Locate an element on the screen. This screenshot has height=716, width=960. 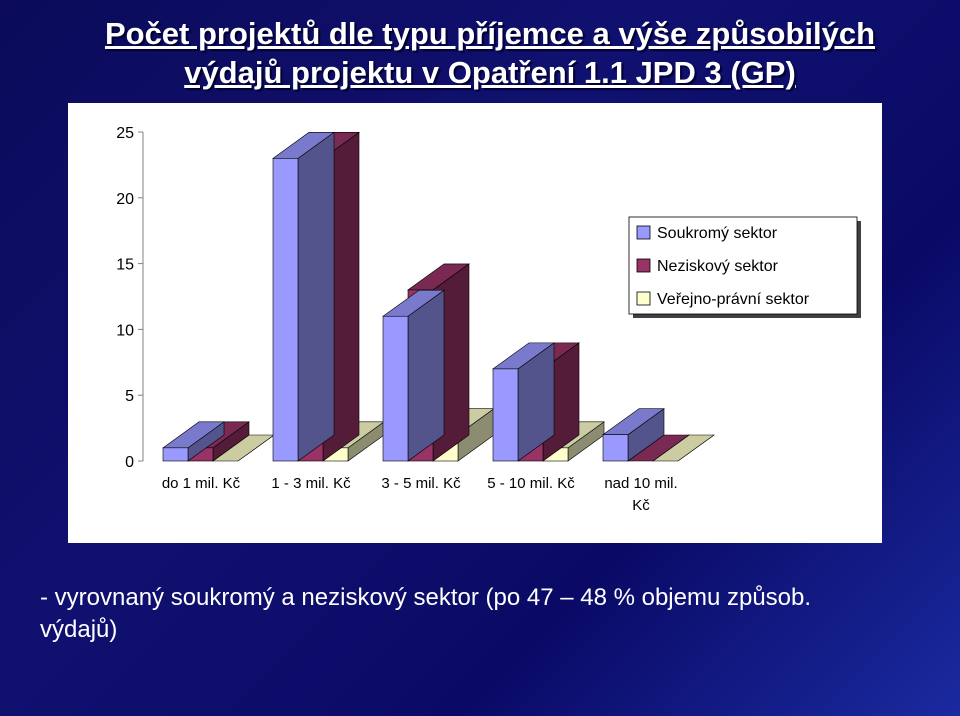
x-tick-label: do 1 mil. Kč is located at coordinates (201, 483).